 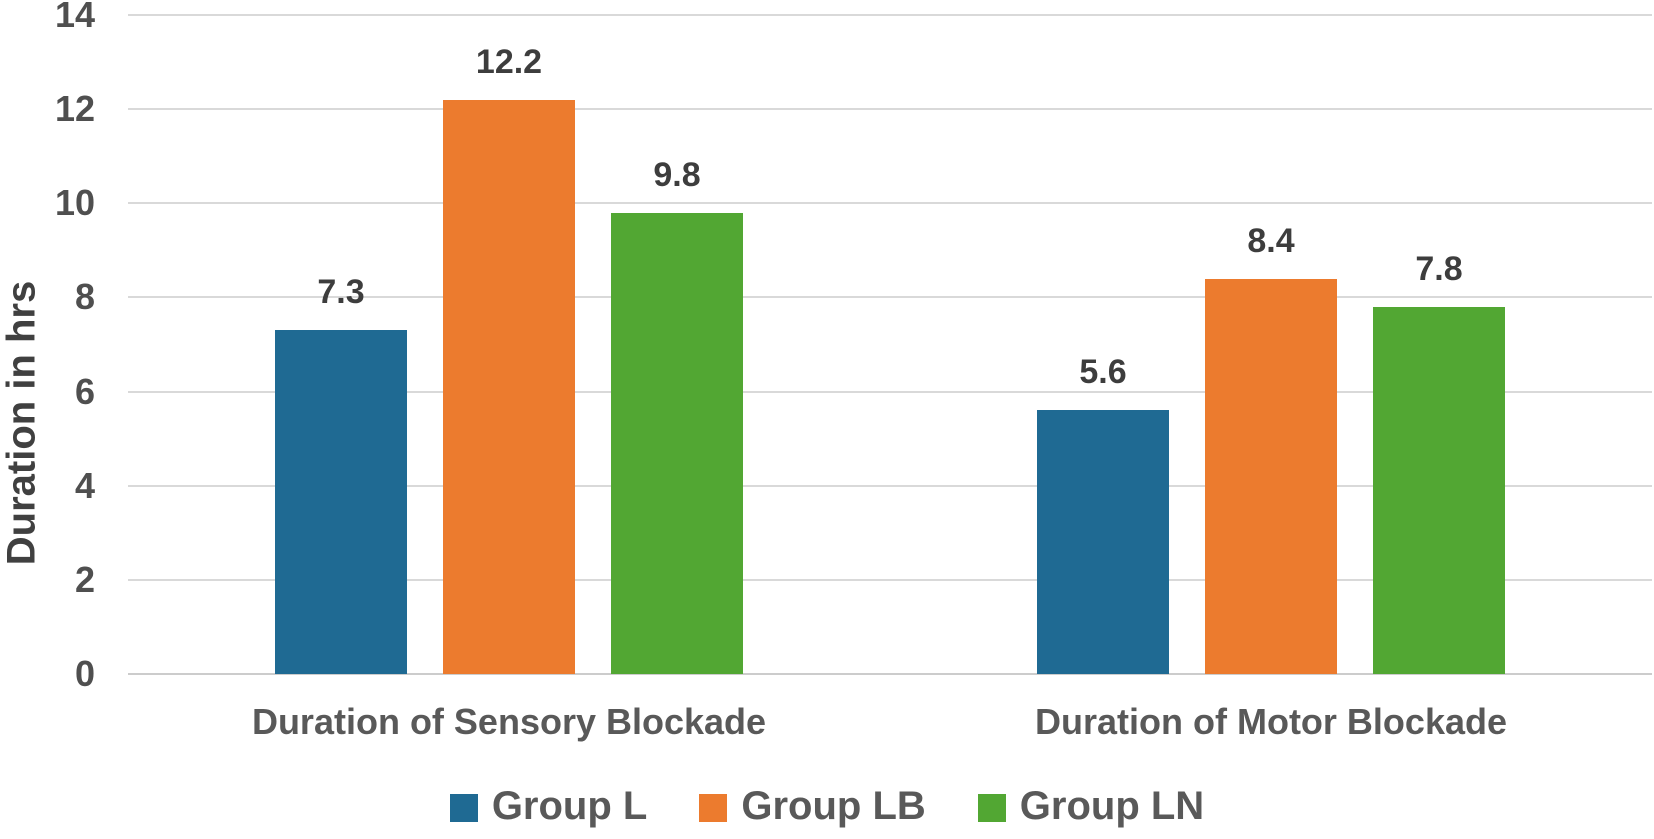 What do you see at coordinates (1439, 268) in the screenshot?
I see `bar-value-label: 7.8` at bounding box center [1439, 268].